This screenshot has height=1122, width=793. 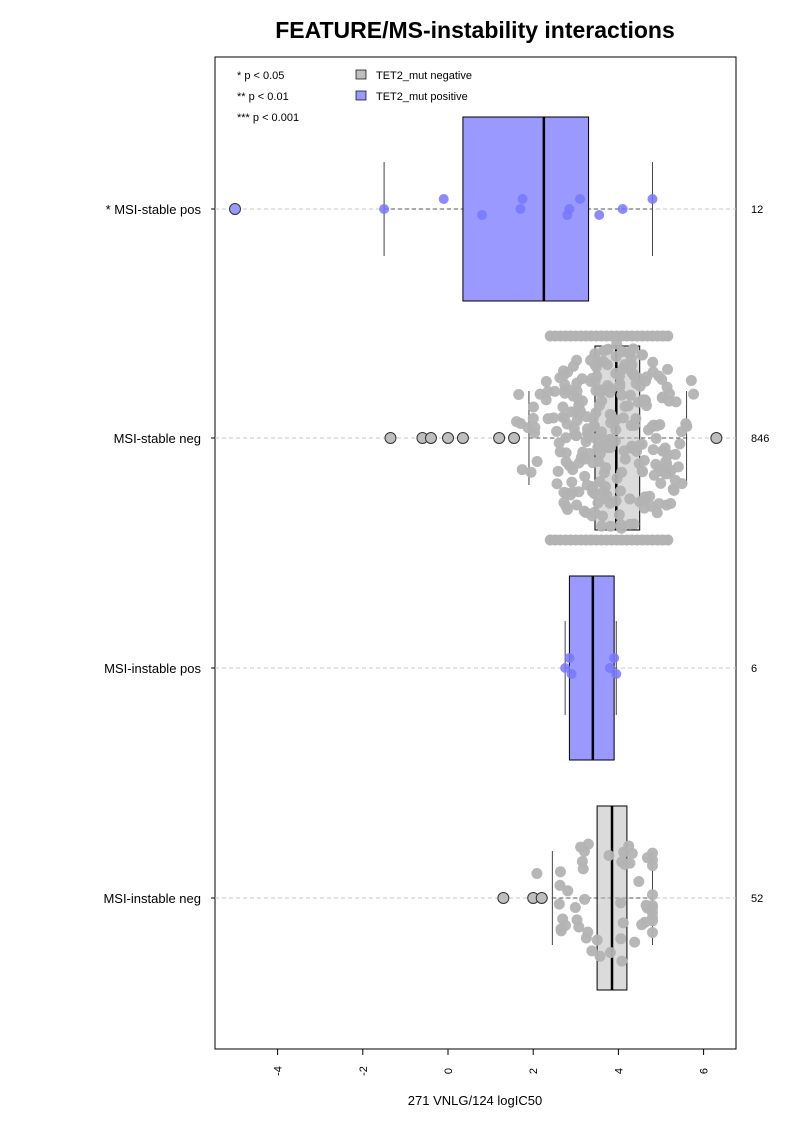 What do you see at coordinates (754, 669) in the screenshot?
I see `n-label: 6` at bounding box center [754, 669].